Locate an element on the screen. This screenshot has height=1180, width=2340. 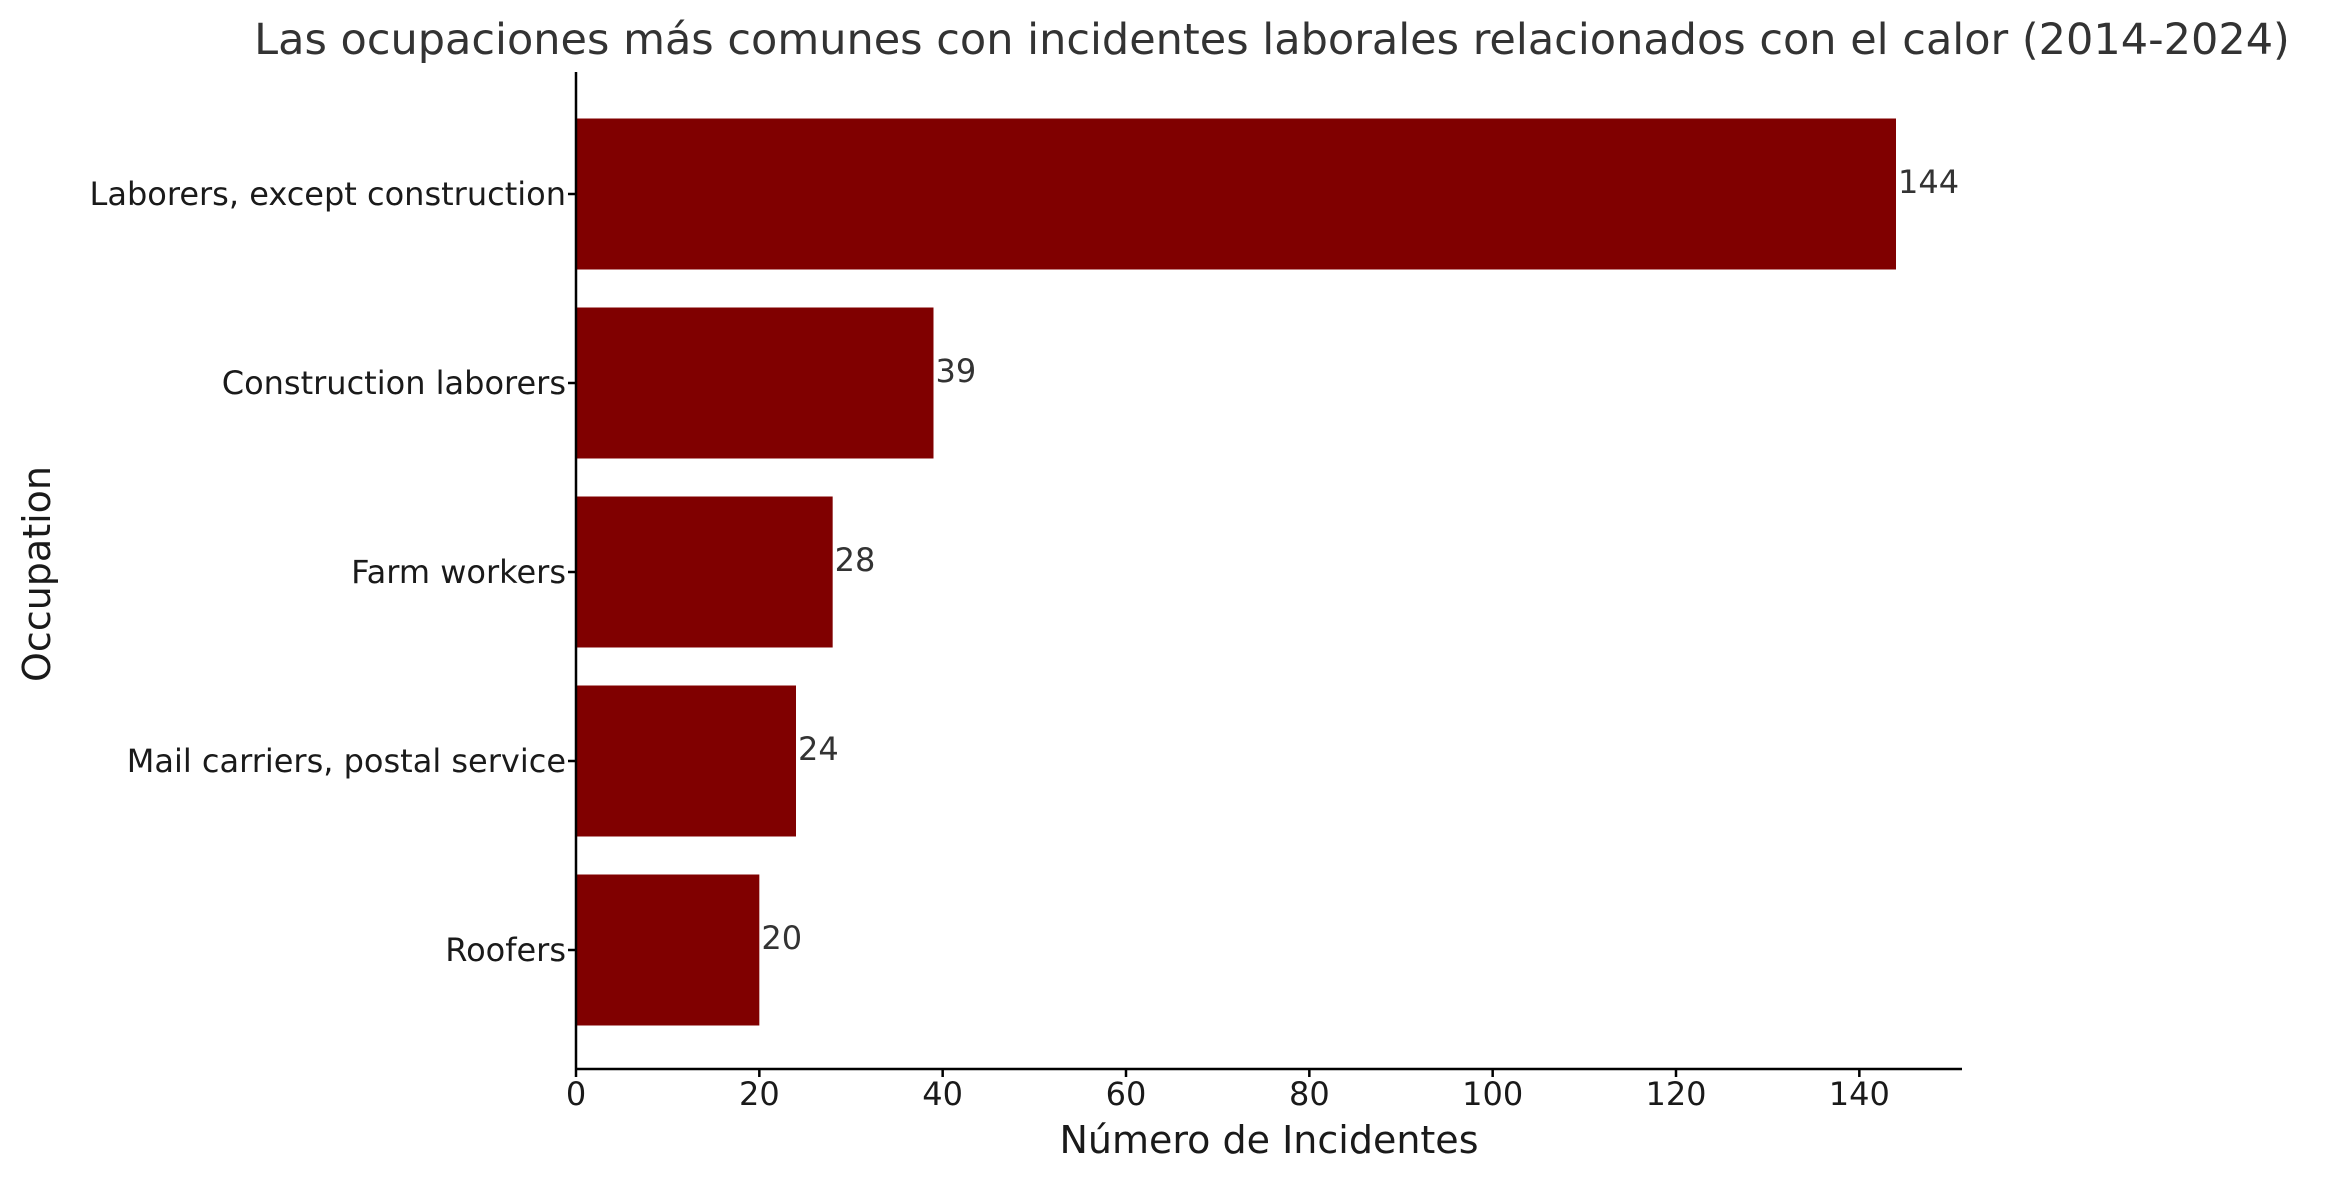
x-tick-label: 140 is located at coordinates (1859, 1094).